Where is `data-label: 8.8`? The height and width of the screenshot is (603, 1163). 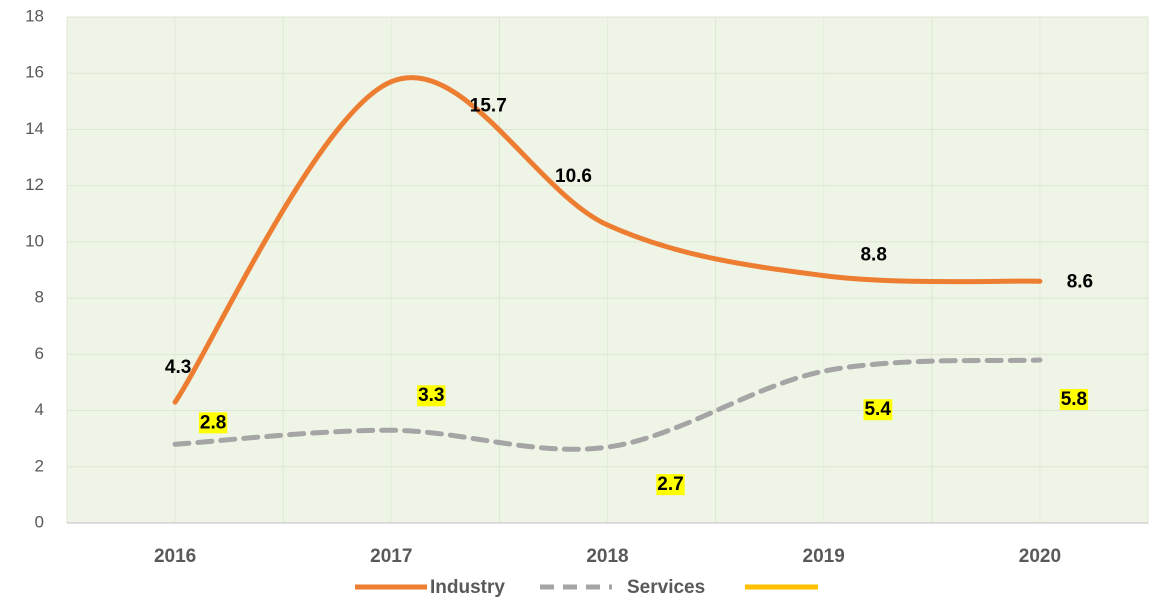 data-label: 8.8 is located at coordinates (873, 255).